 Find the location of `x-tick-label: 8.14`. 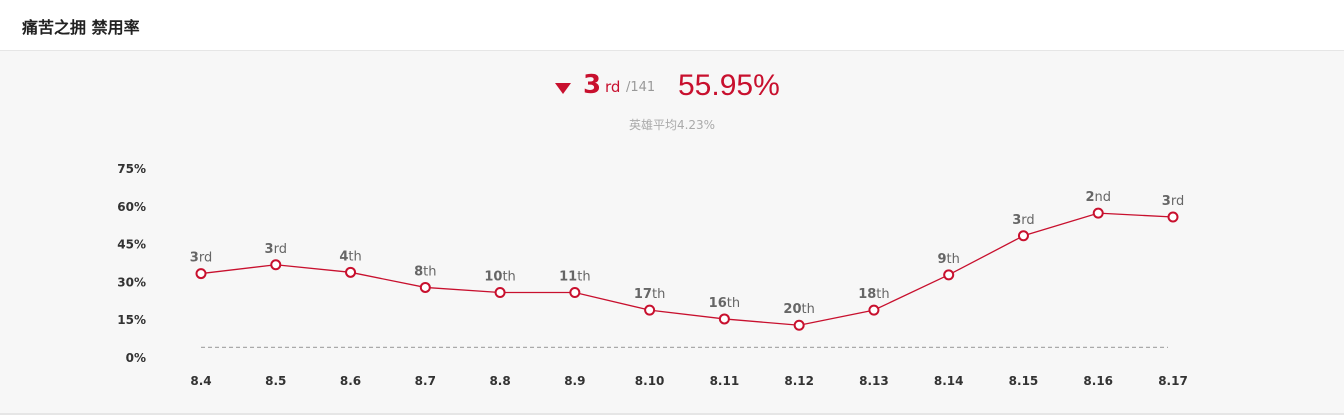

x-tick-label: 8.14 is located at coordinates (949, 381).